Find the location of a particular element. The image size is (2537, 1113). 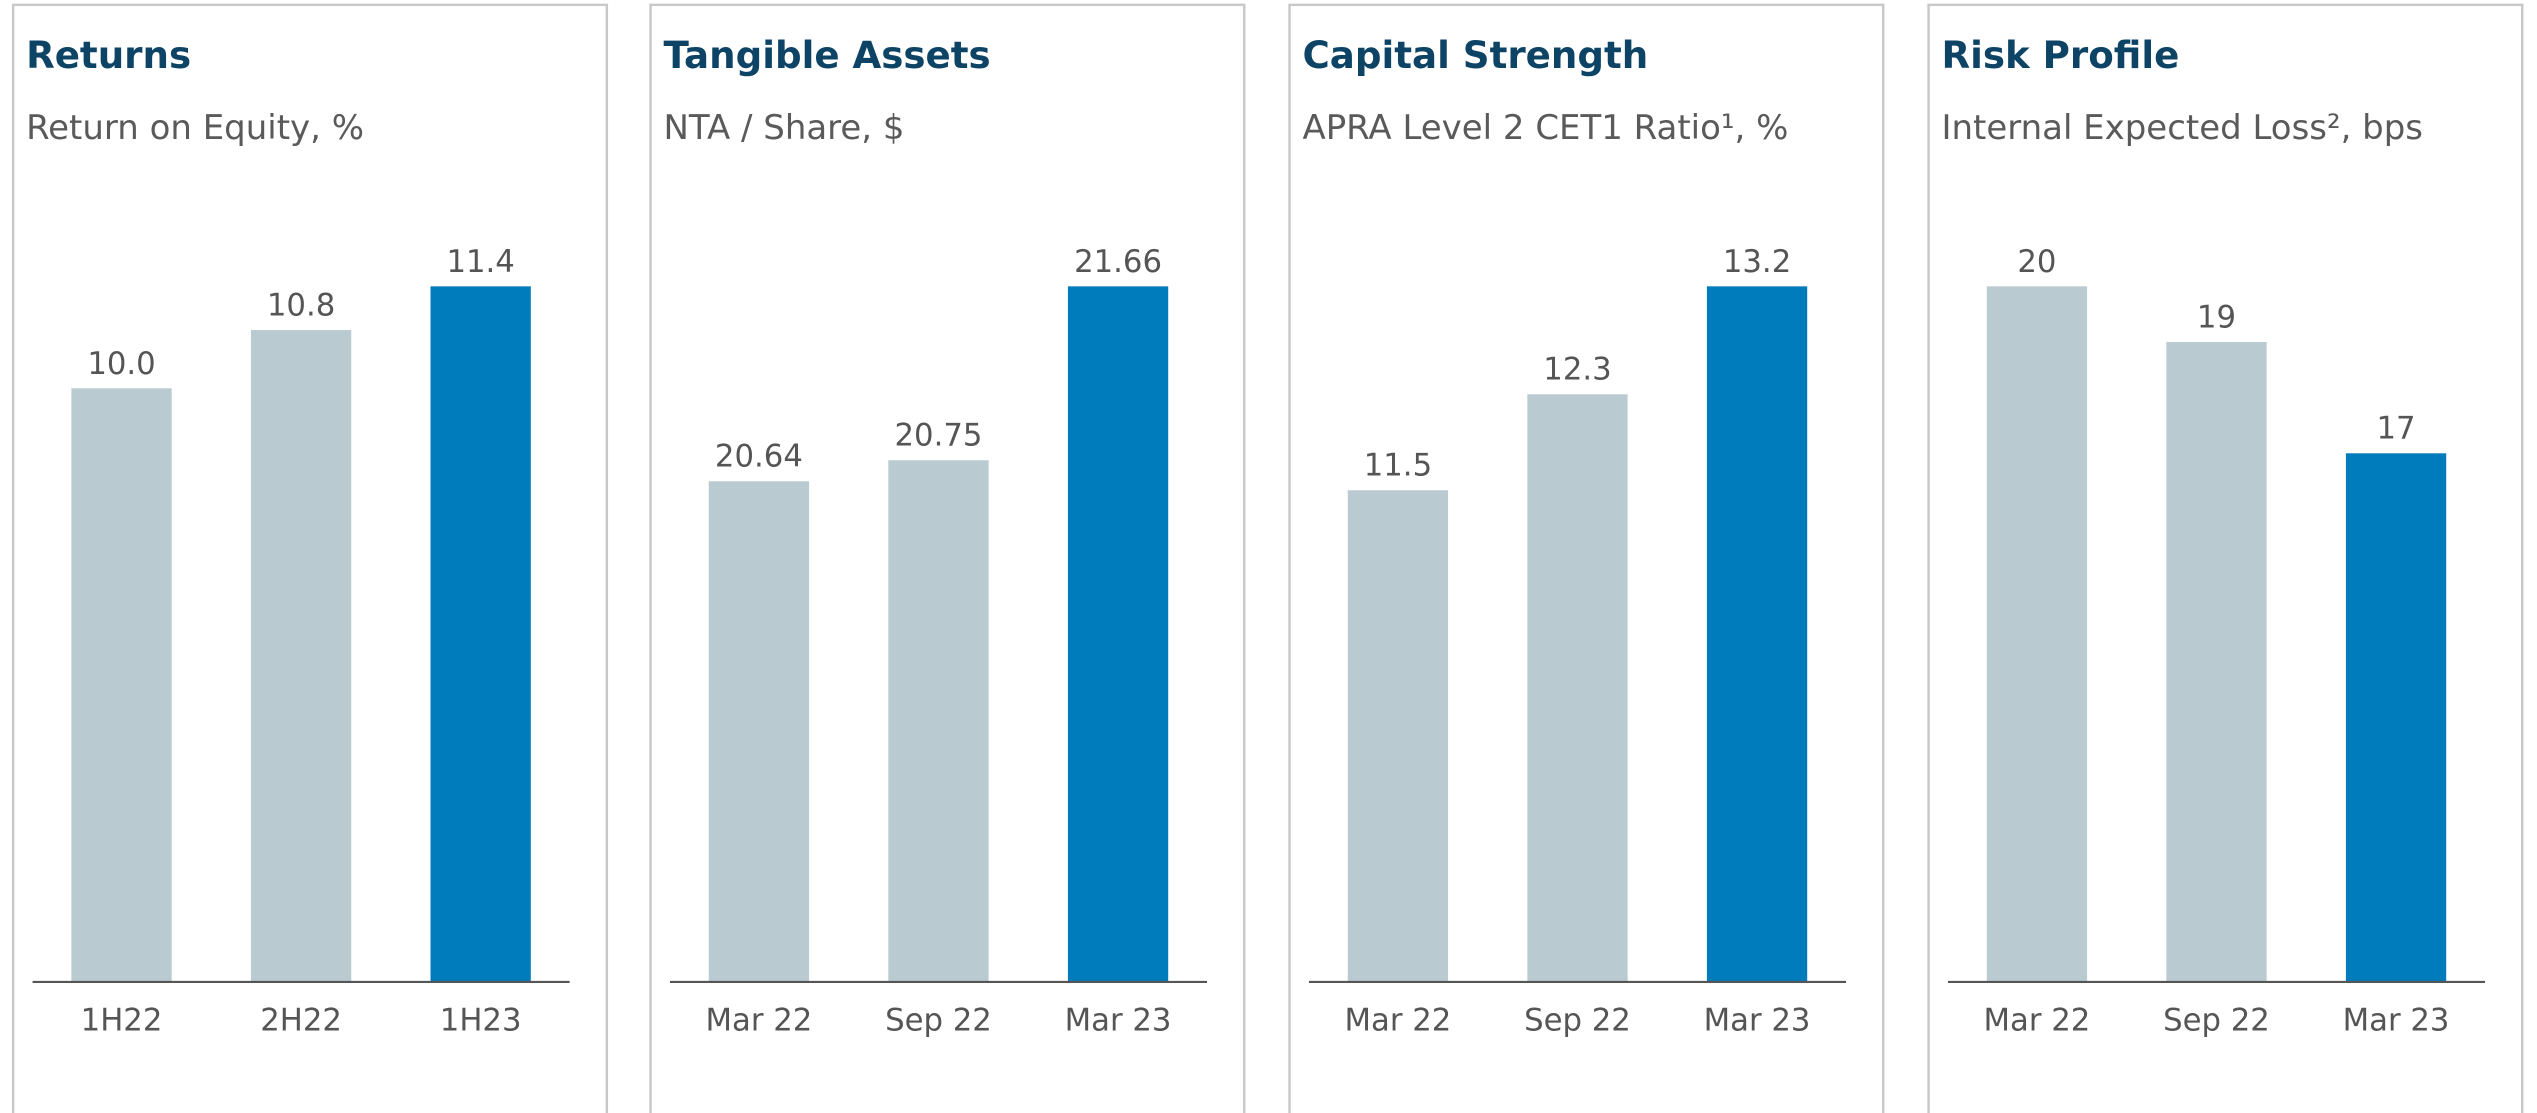

value-label: 10.8 is located at coordinates (301, 305).